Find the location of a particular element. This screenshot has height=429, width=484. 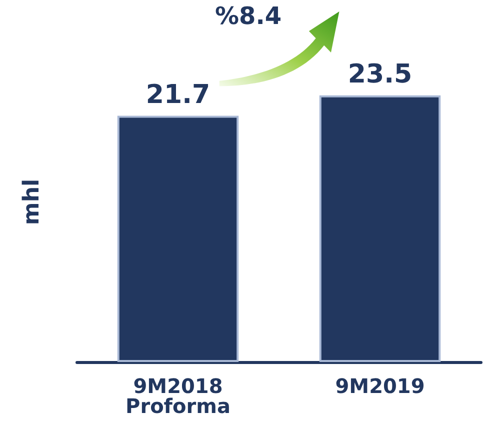

data-label: 21.7 is located at coordinates (178, 95).